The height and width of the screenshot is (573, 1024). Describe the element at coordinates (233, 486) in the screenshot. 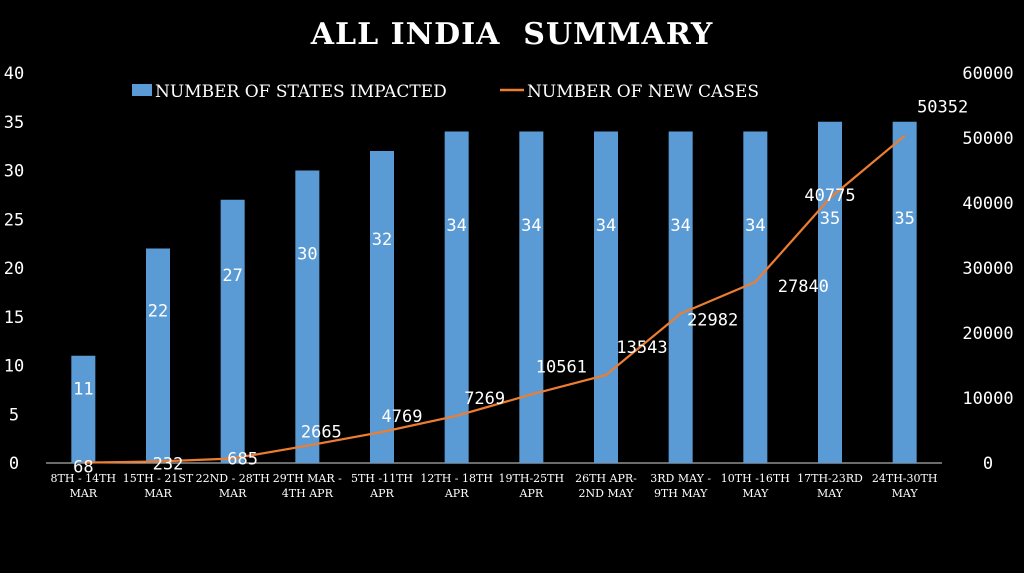

I see `x-axis-tick-label: 22ND - 28TH MAR` at that location.